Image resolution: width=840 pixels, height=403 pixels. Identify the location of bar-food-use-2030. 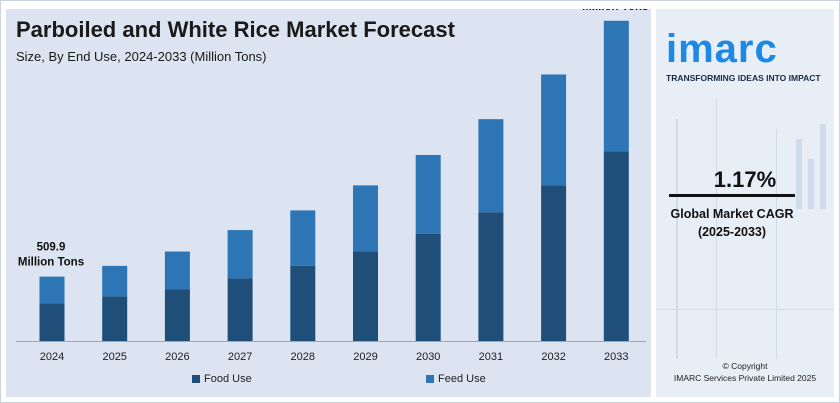
(428, 287).